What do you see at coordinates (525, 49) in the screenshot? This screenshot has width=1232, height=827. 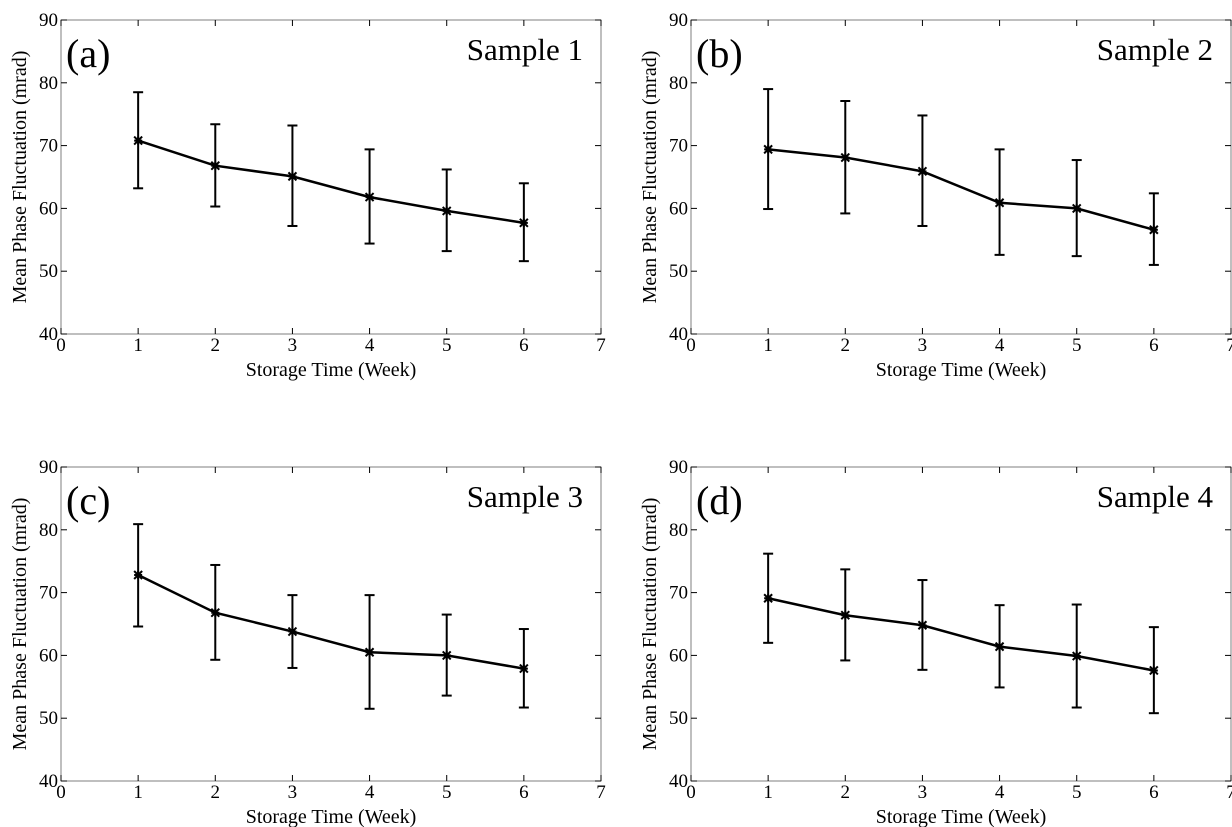 I see `sample-label: Sample 1` at bounding box center [525, 49].